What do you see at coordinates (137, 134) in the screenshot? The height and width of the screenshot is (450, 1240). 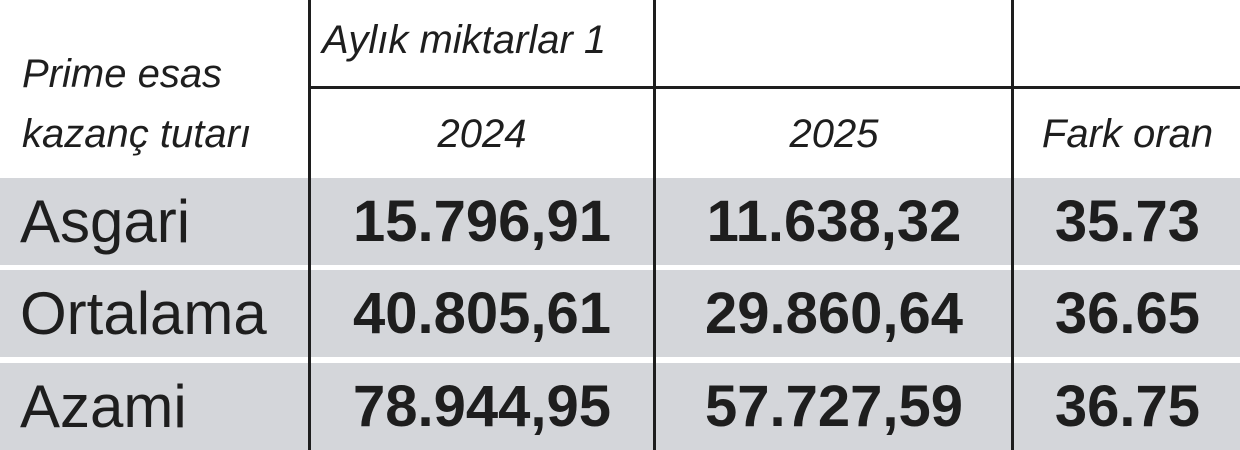 I see `row-label-header-line2: kazanç tutarı` at bounding box center [137, 134].